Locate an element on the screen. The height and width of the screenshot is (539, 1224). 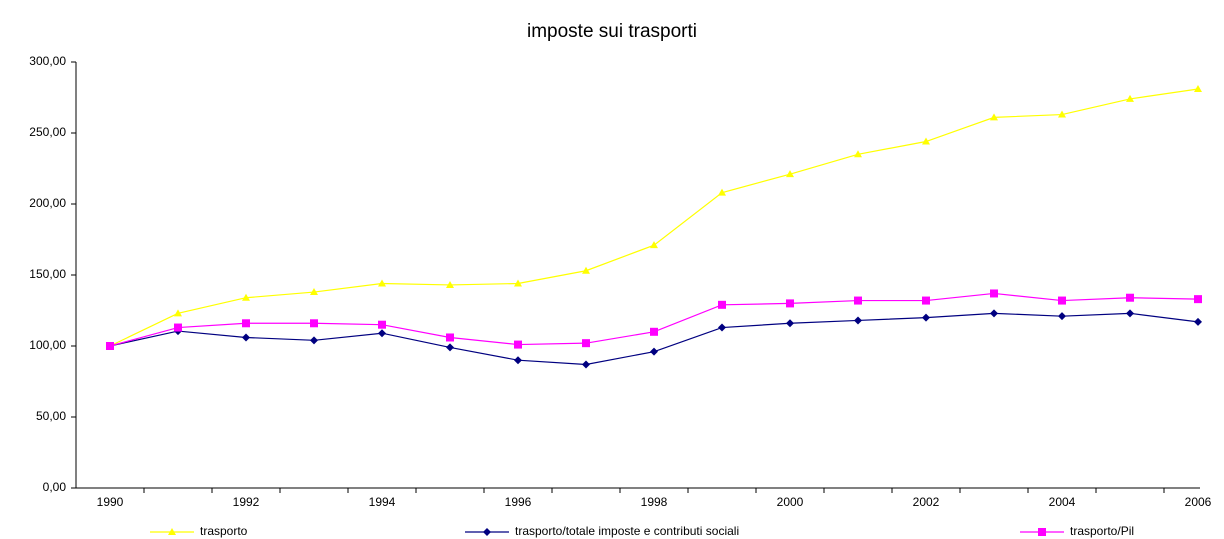
x-tick-label: 1990 is located at coordinates (110, 502).